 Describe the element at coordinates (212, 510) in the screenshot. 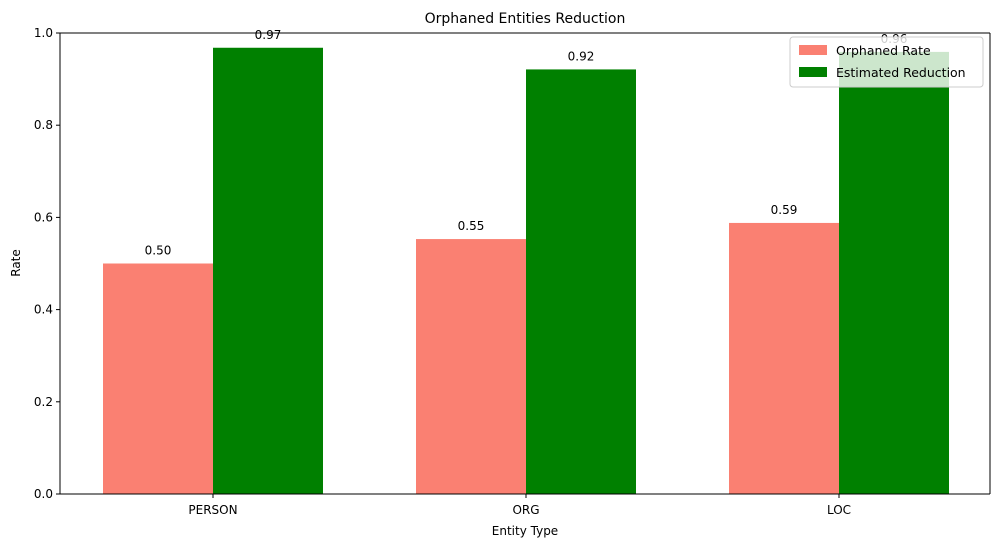

I see `x-tick-label: PERSON` at that location.